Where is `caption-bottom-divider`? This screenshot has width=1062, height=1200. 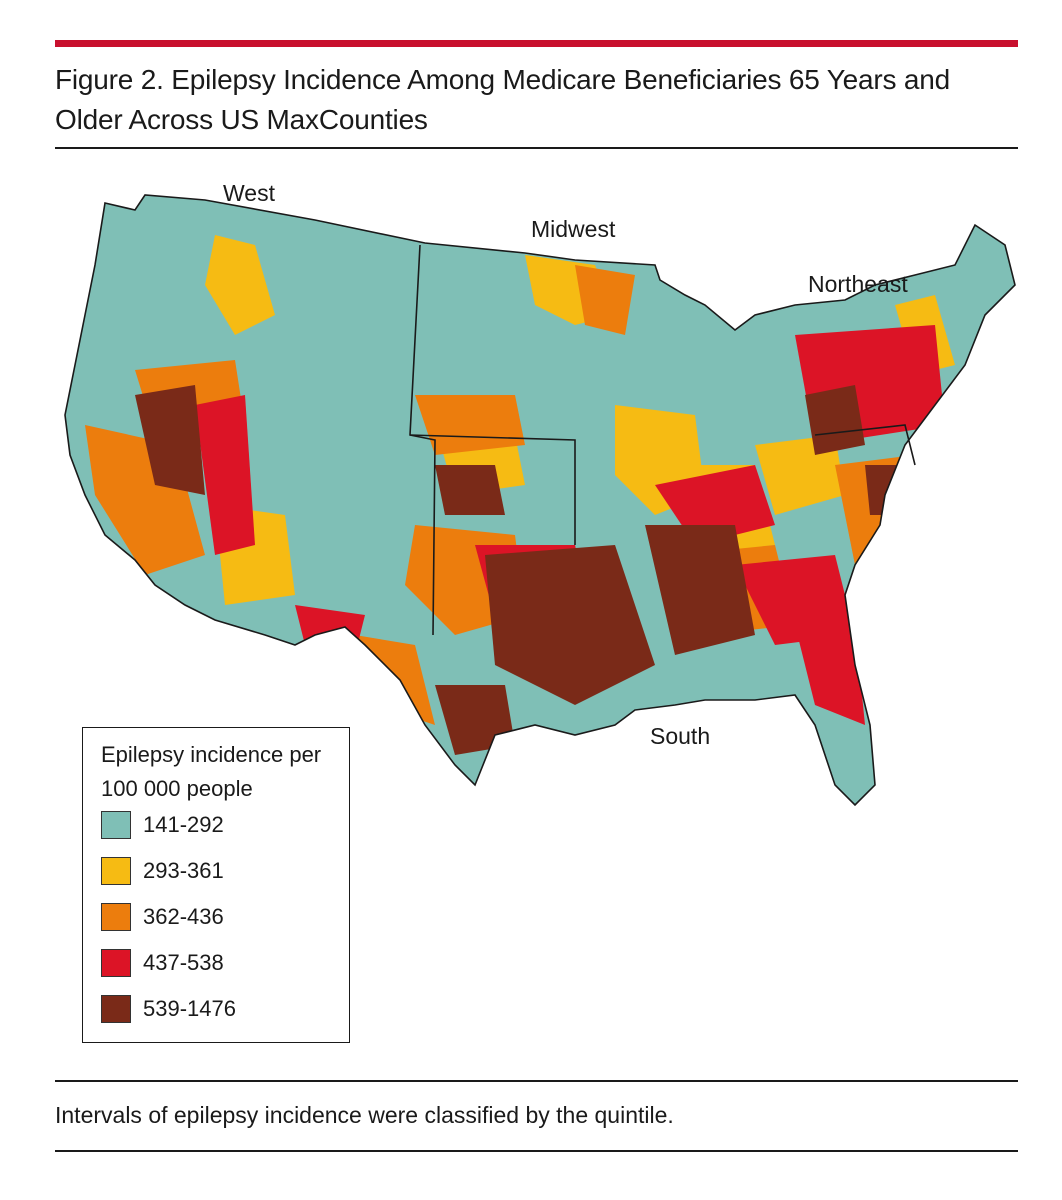
caption-bottom-divider is located at coordinates (536, 1151).